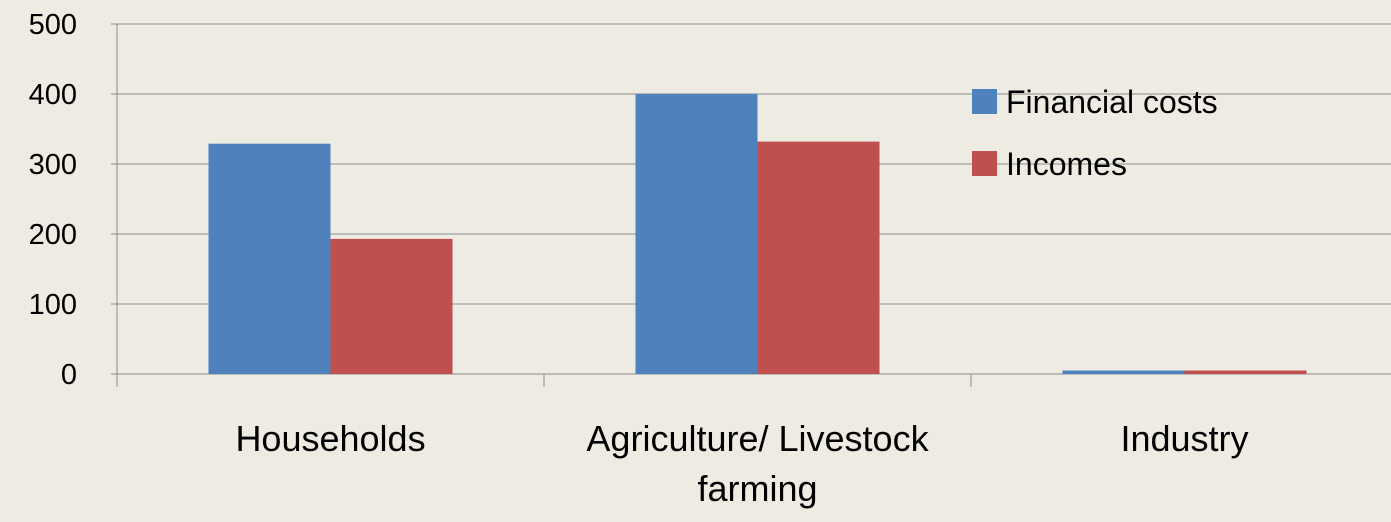 The image size is (1391, 522). What do you see at coordinates (53, 305) in the screenshot?
I see `y-tick-label: 100` at bounding box center [53, 305].